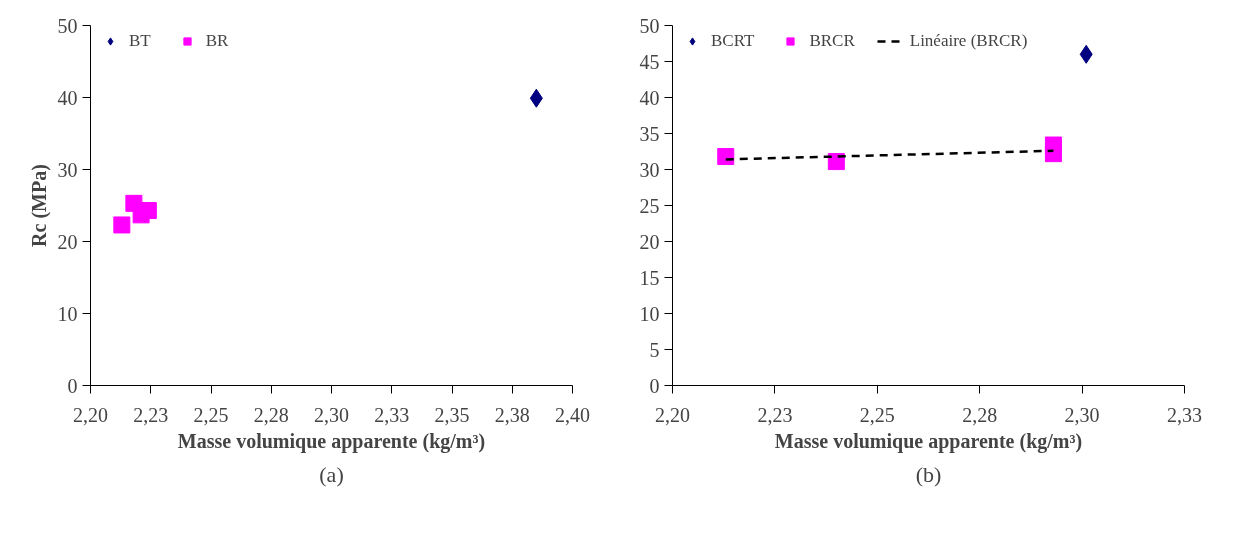  Describe the element at coordinates (649, 61) in the screenshot. I see `y-tick-label: 45` at that location.